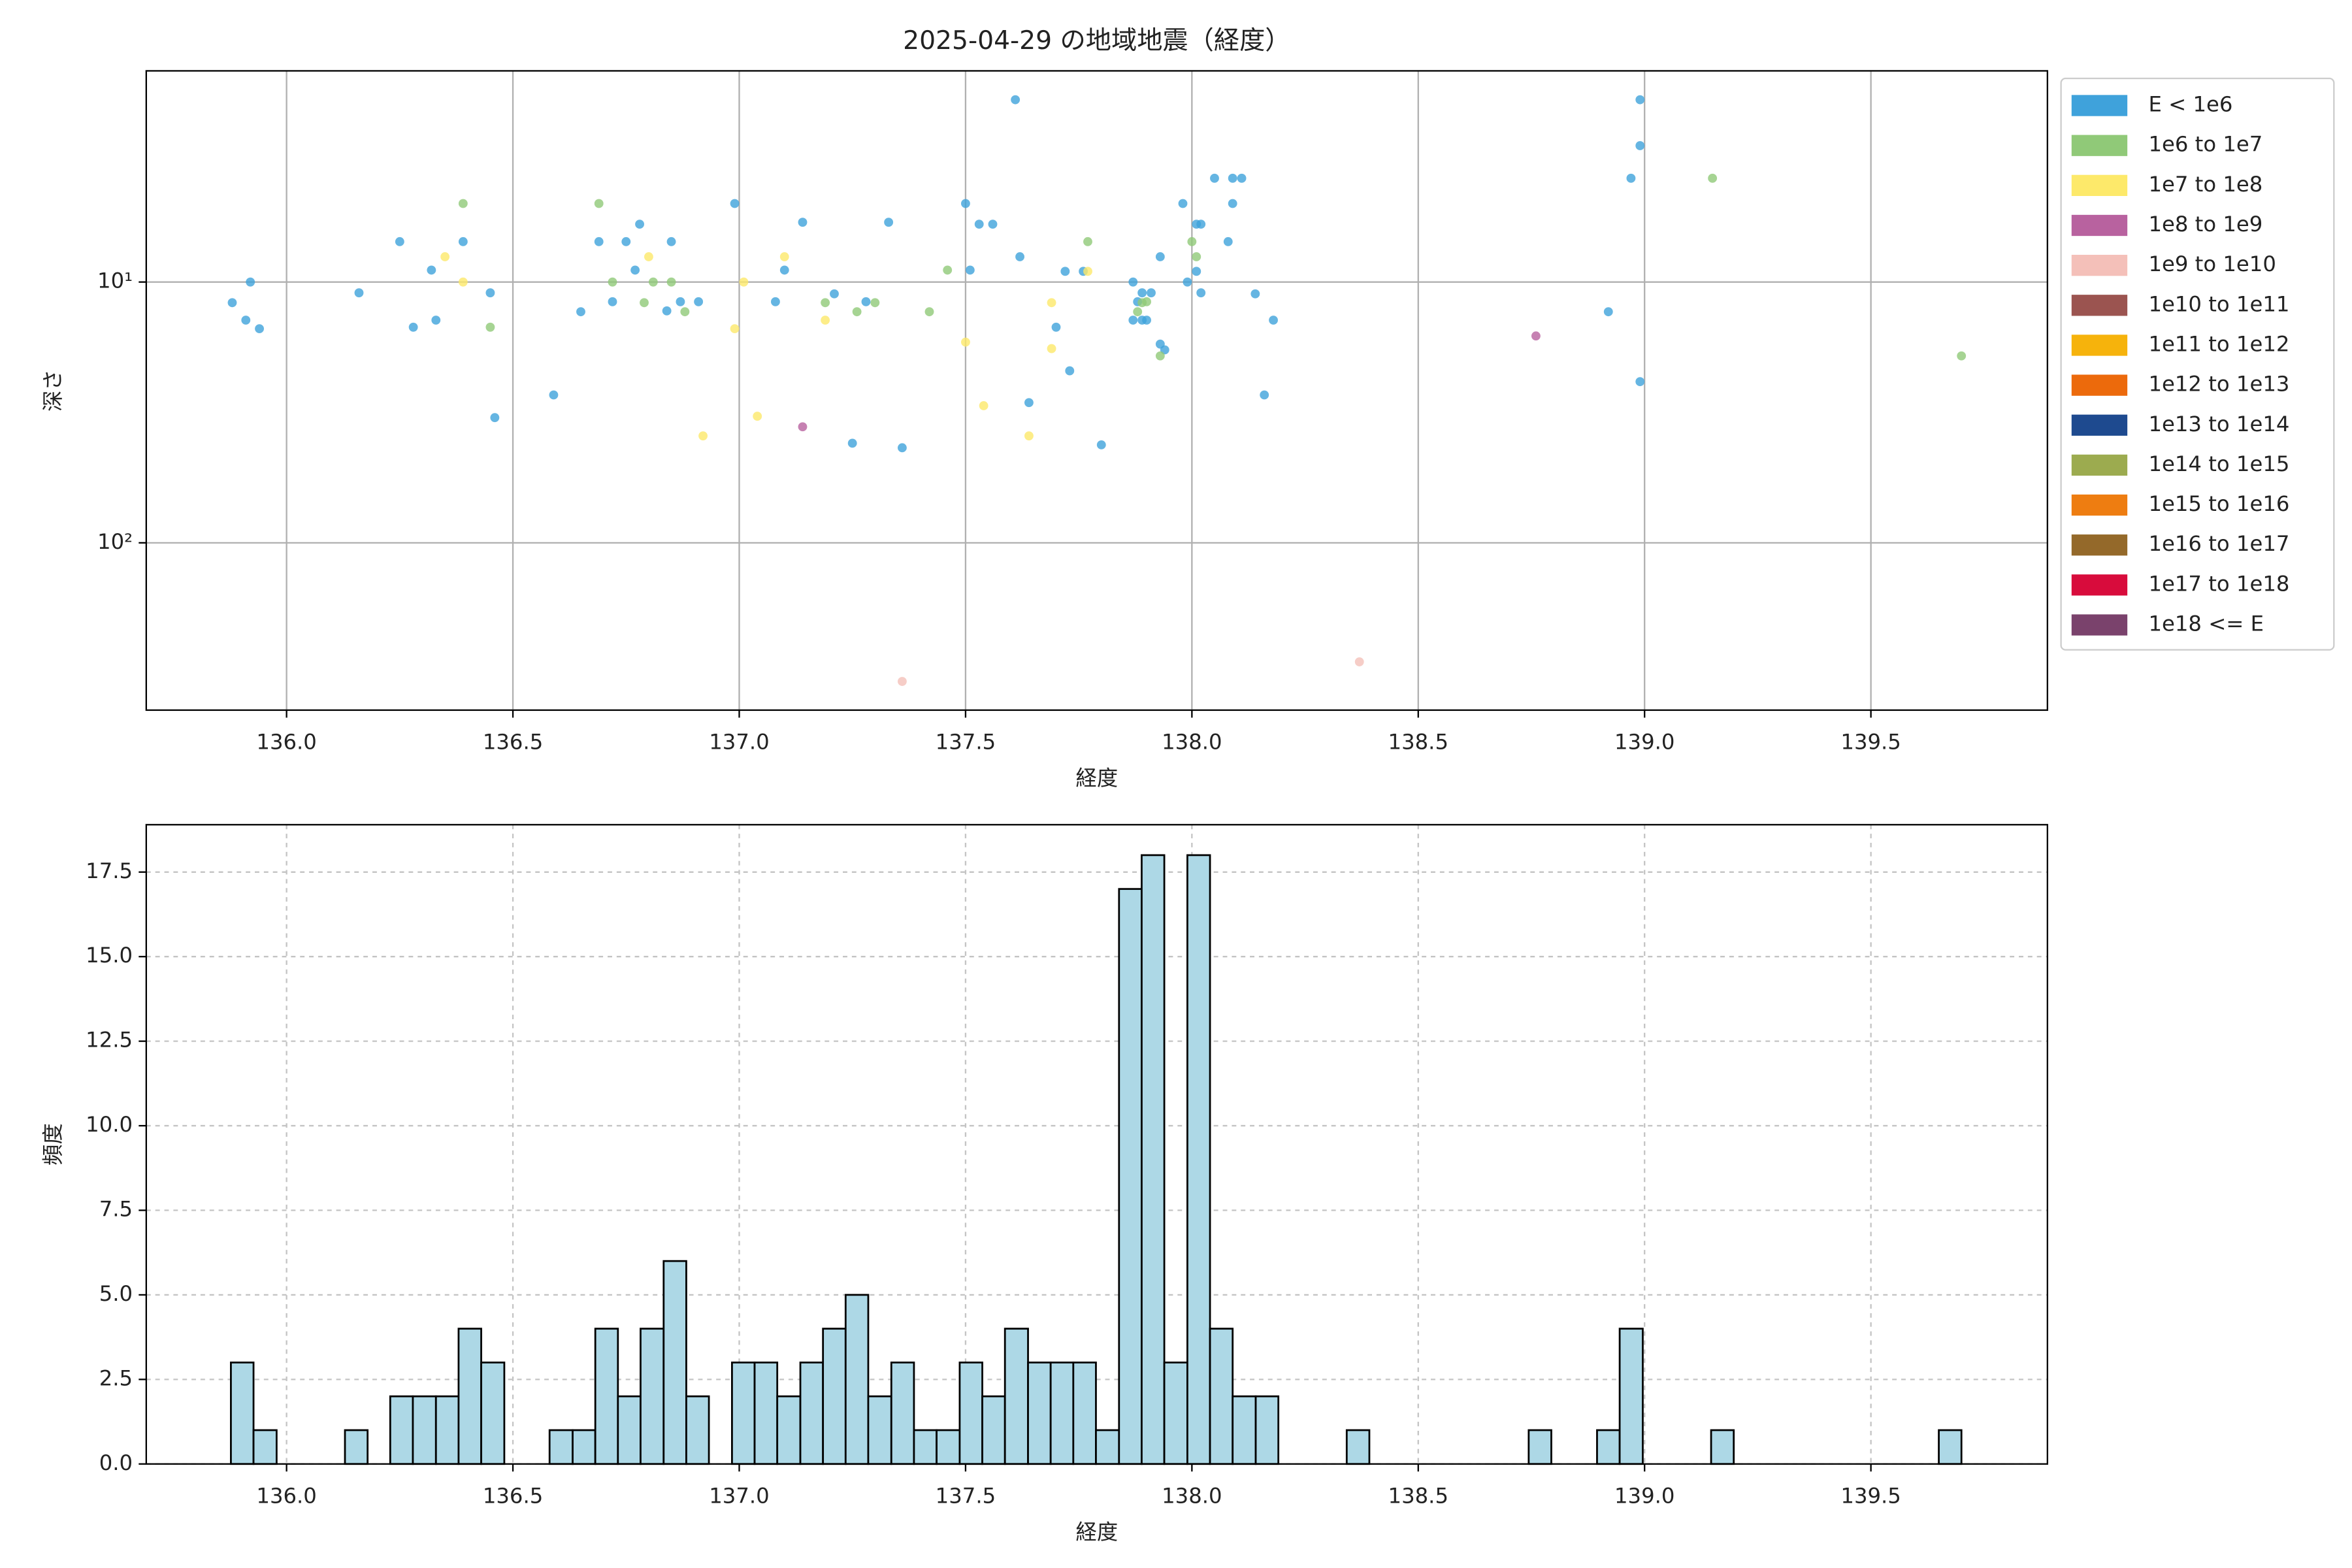 This screenshot has width=2352, height=1568. Describe the element at coordinates (109, 955) in the screenshot. I see `y-tick-label: 15.0` at that location.